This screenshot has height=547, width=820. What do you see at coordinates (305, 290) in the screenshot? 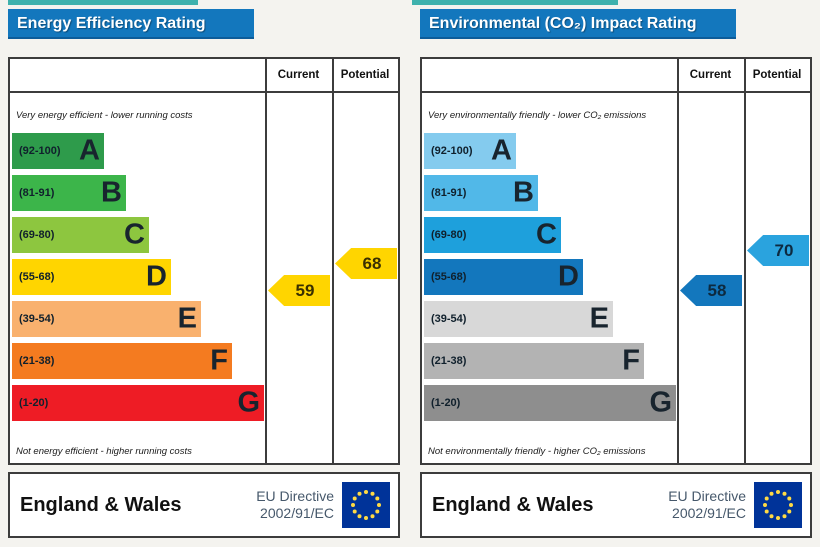
I see `current-rating-value: 59` at bounding box center [305, 290].